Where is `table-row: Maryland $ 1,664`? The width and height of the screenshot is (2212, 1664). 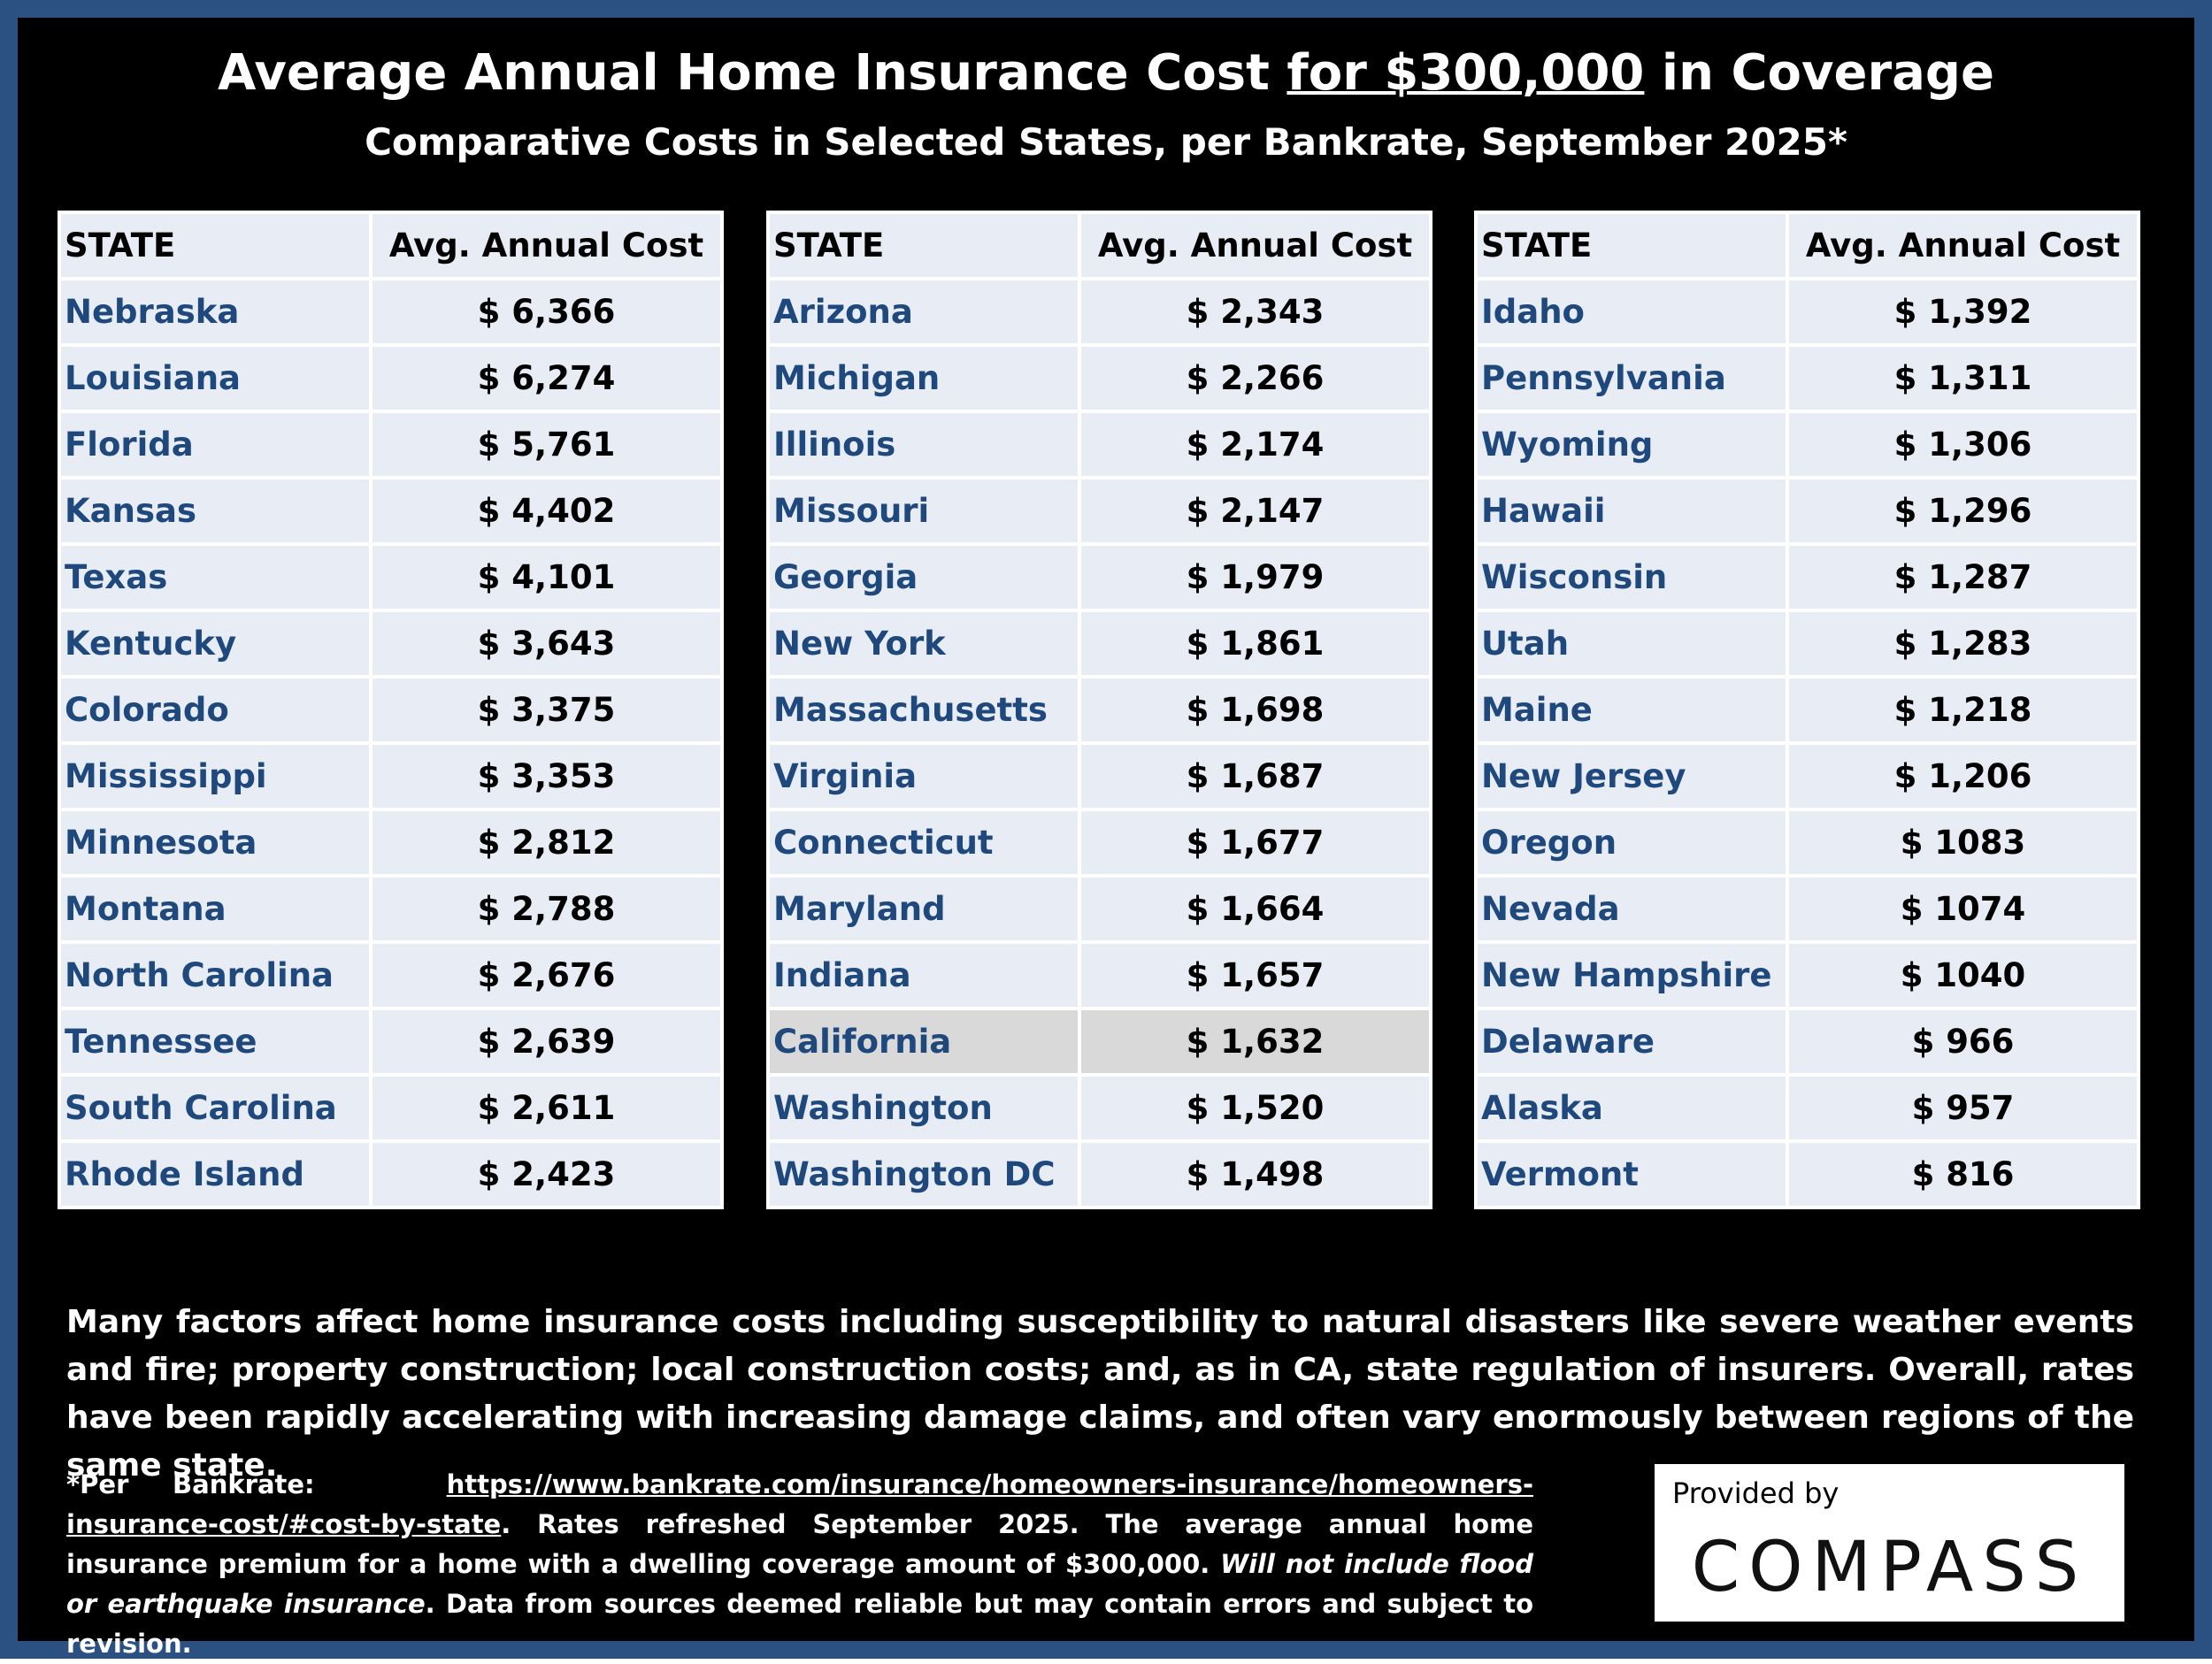 table-row: Maryland $ 1,664 is located at coordinates (1099, 909).